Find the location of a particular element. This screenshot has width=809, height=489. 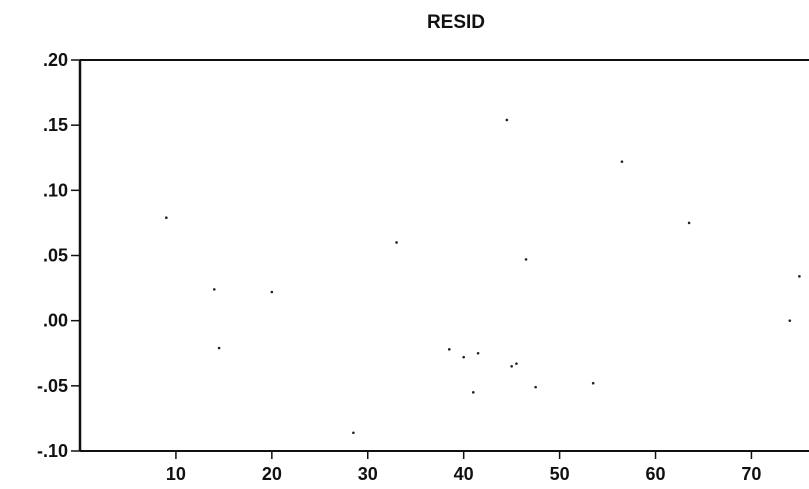

x-tick-label: 20 is located at coordinates (272, 474).